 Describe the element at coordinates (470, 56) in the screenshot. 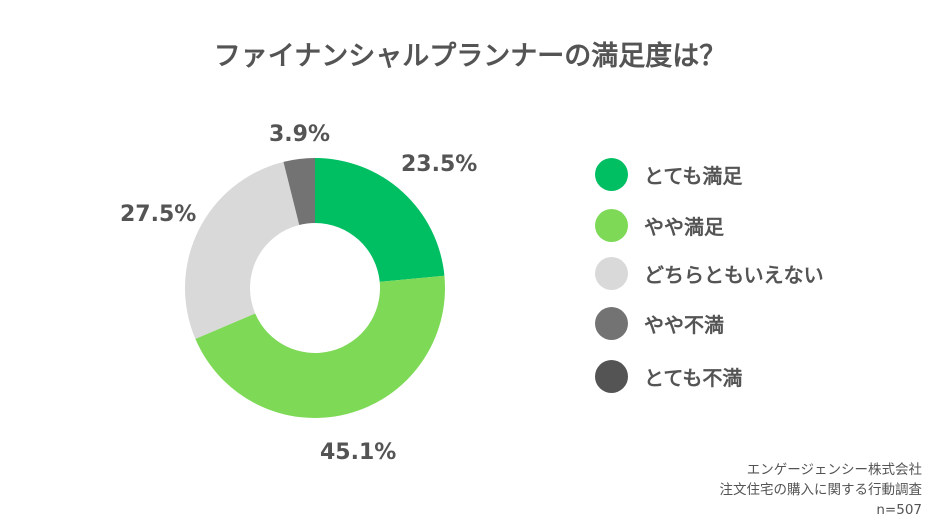

I see `chart-title: ファイナンシャルプランナーの満足度は？` at that location.